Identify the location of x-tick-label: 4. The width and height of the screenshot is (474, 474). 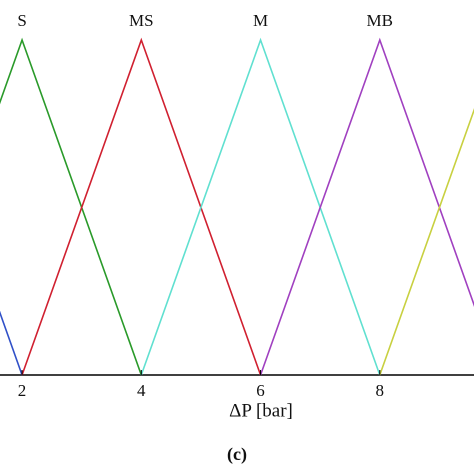
(141, 390).